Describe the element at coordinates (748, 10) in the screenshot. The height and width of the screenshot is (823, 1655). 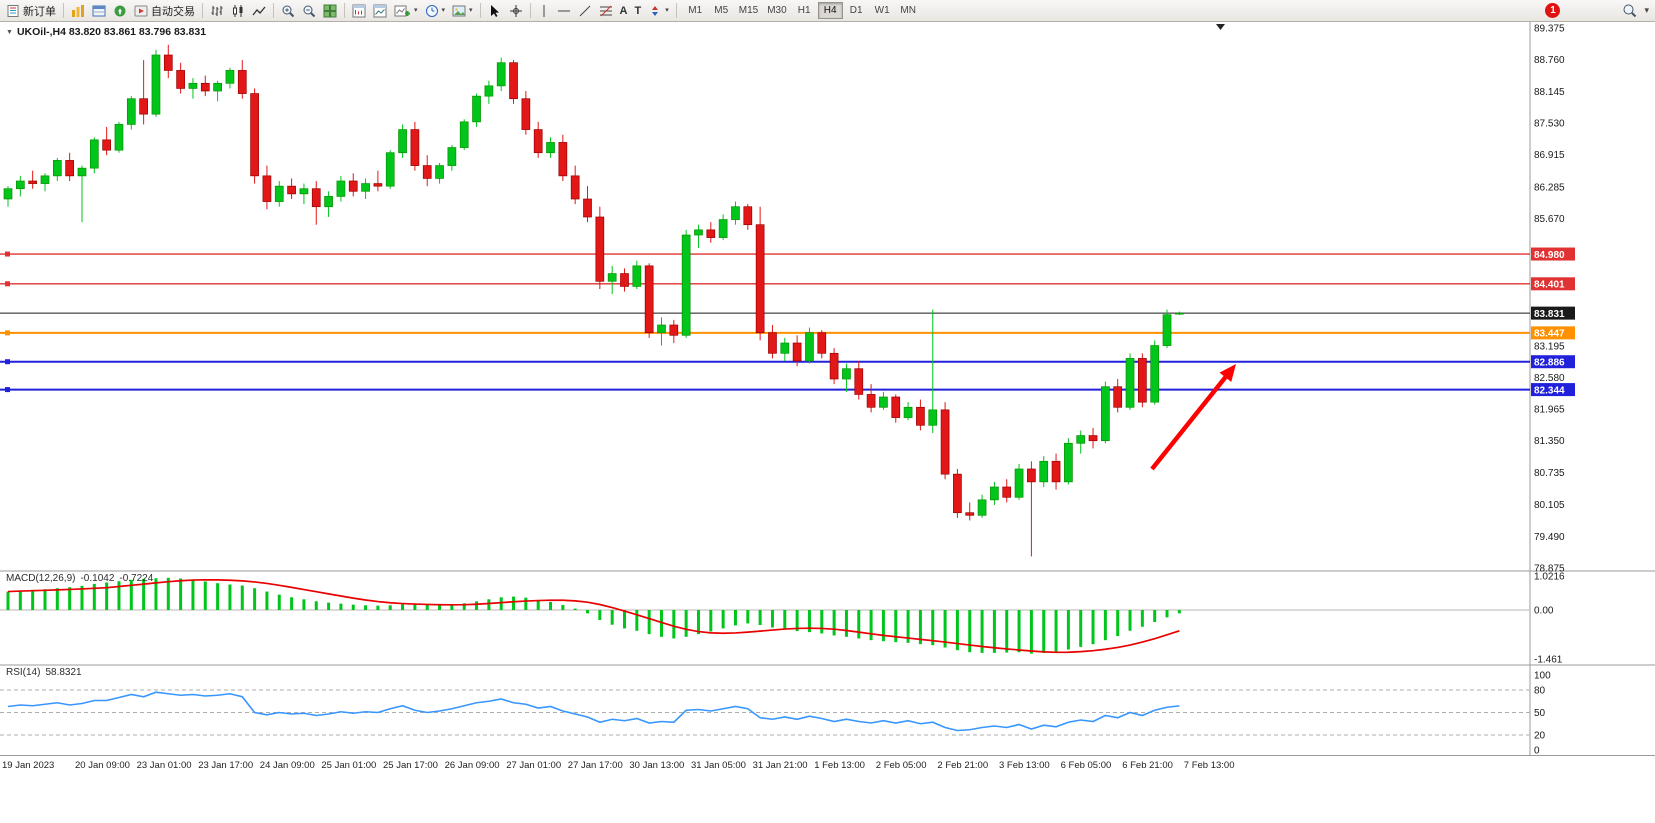
I see `timeframe-m15: M15` at that location.